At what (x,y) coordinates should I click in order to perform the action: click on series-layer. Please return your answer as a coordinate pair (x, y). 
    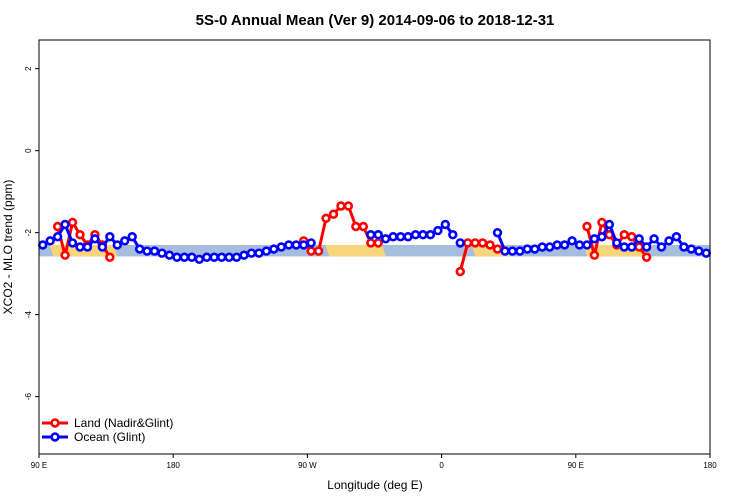
    Looking at the image, I should click on (374, 239).